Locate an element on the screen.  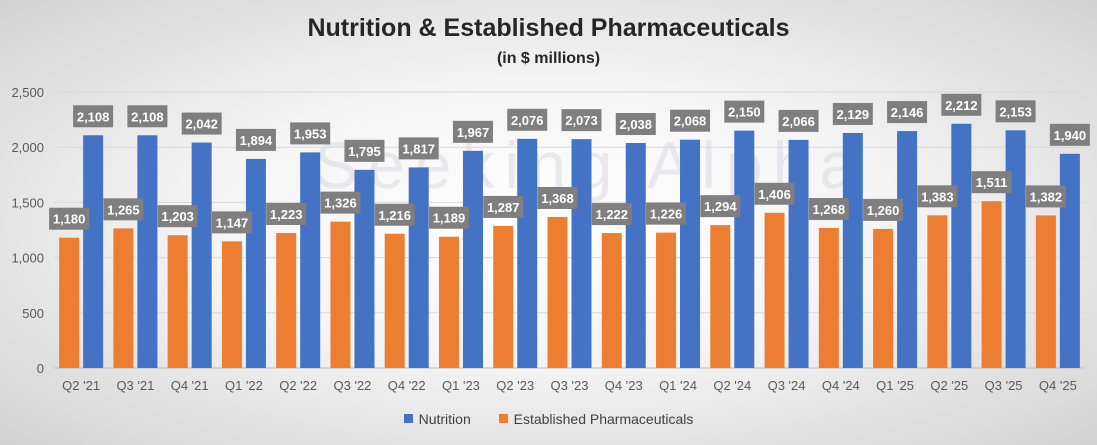
data-label-nutrition: 1,967 is located at coordinates (472, 131).